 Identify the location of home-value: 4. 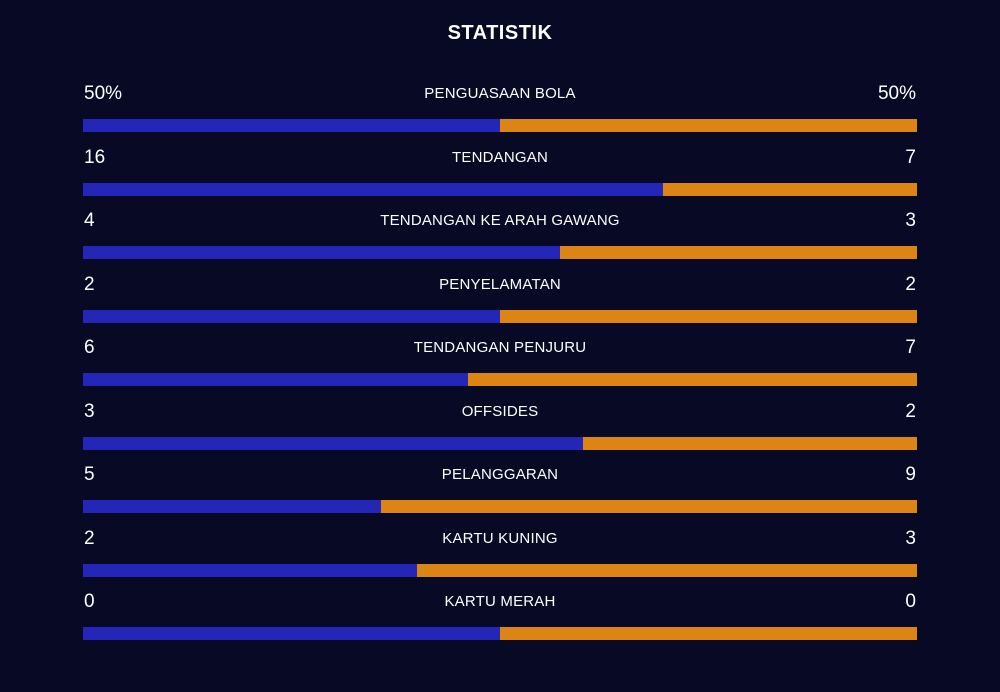
(89, 220).